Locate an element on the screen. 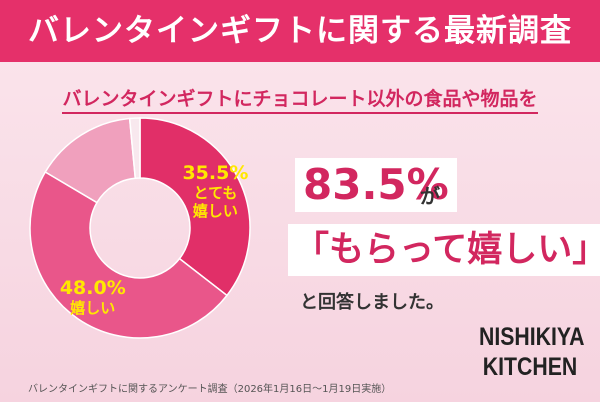 This screenshot has width=600, height=402. value-label: 48.0% is located at coordinates (92, 288).